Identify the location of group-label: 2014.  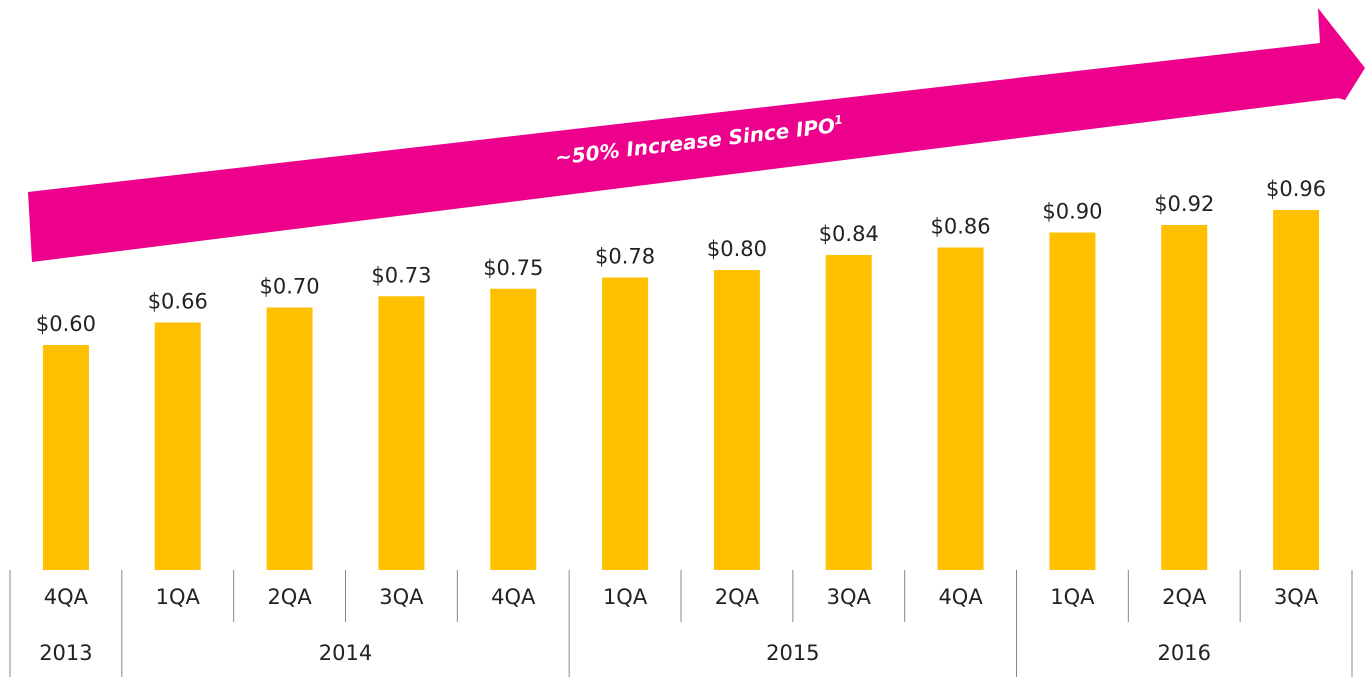
(345, 653).